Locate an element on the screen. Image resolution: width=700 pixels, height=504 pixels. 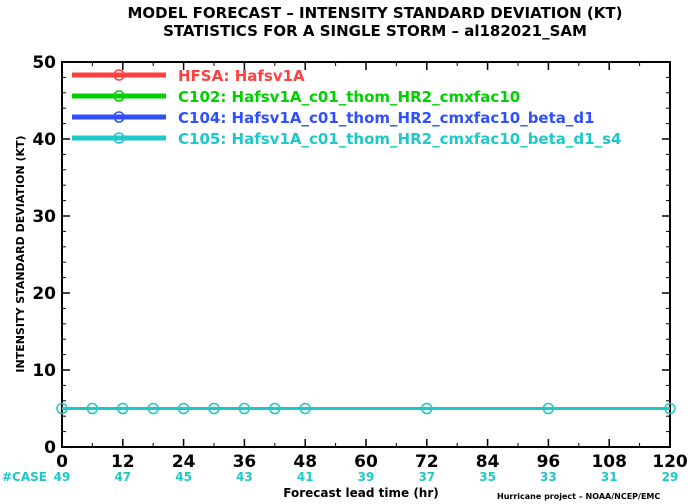
legend-label-2: C102: Hafsv1A_c01_thom_HR2_cmxfac10 is located at coordinates (349, 97).